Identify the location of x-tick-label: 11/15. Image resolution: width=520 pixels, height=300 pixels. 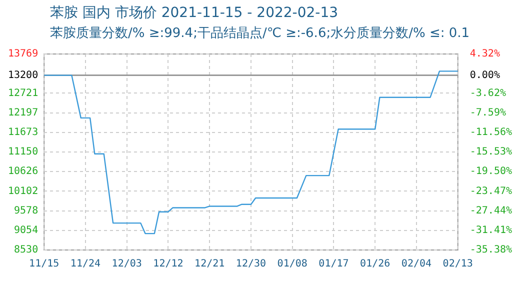
(44, 264).